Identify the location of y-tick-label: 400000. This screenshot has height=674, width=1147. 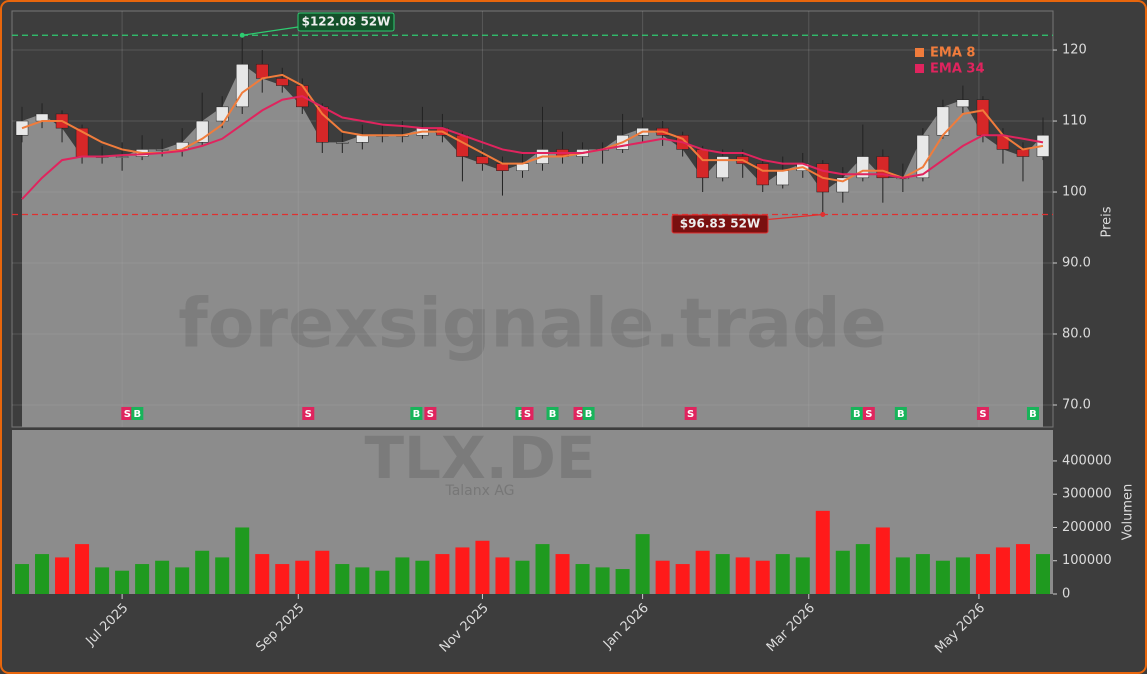
(1087, 460).